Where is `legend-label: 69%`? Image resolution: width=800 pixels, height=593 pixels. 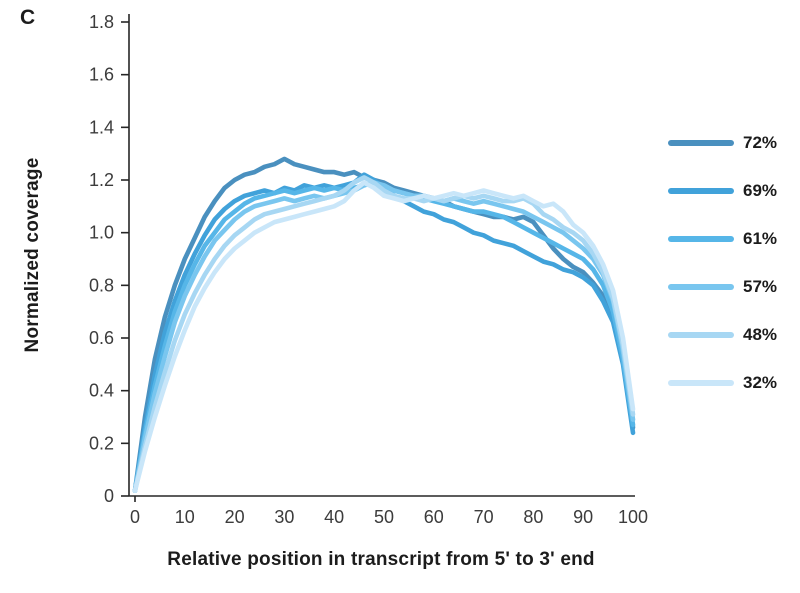
legend-label: 69% is located at coordinates (760, 190).